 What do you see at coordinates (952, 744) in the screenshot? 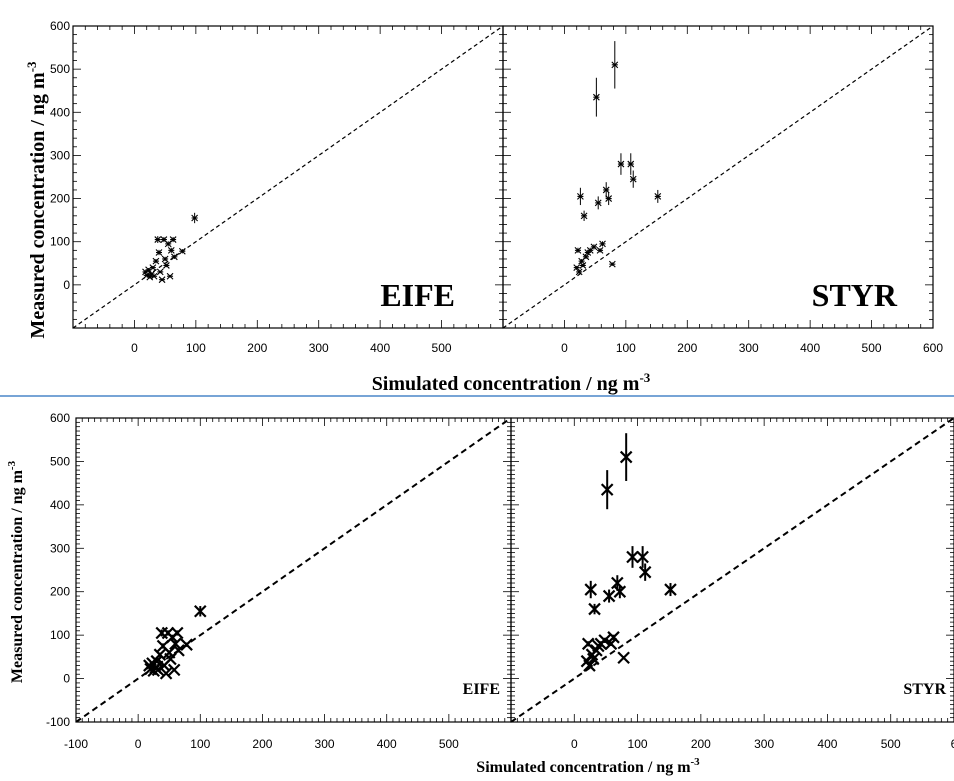
I see `x-tick-label-clipped: 6` at bounding box center [952, 744].